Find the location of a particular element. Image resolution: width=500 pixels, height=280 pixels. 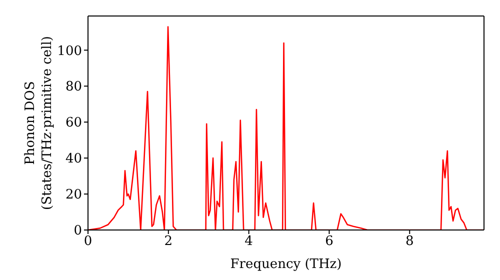

y-tick-label: 20 is located at coordinates (73, 195).